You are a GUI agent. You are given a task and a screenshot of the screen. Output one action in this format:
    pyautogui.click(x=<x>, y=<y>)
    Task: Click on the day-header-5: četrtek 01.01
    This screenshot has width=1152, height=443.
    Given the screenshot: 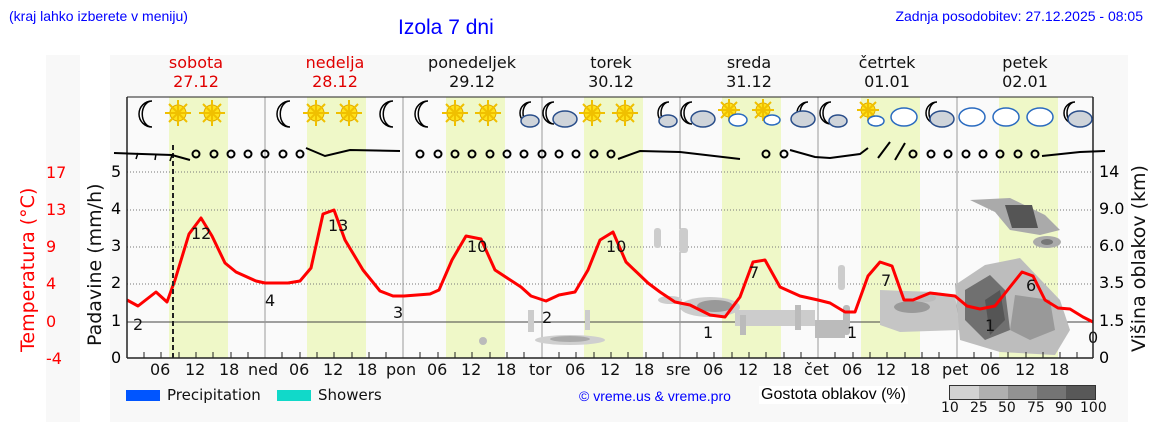 What is the action you would take?
    pyautogui.click(x=887, y=72)
    